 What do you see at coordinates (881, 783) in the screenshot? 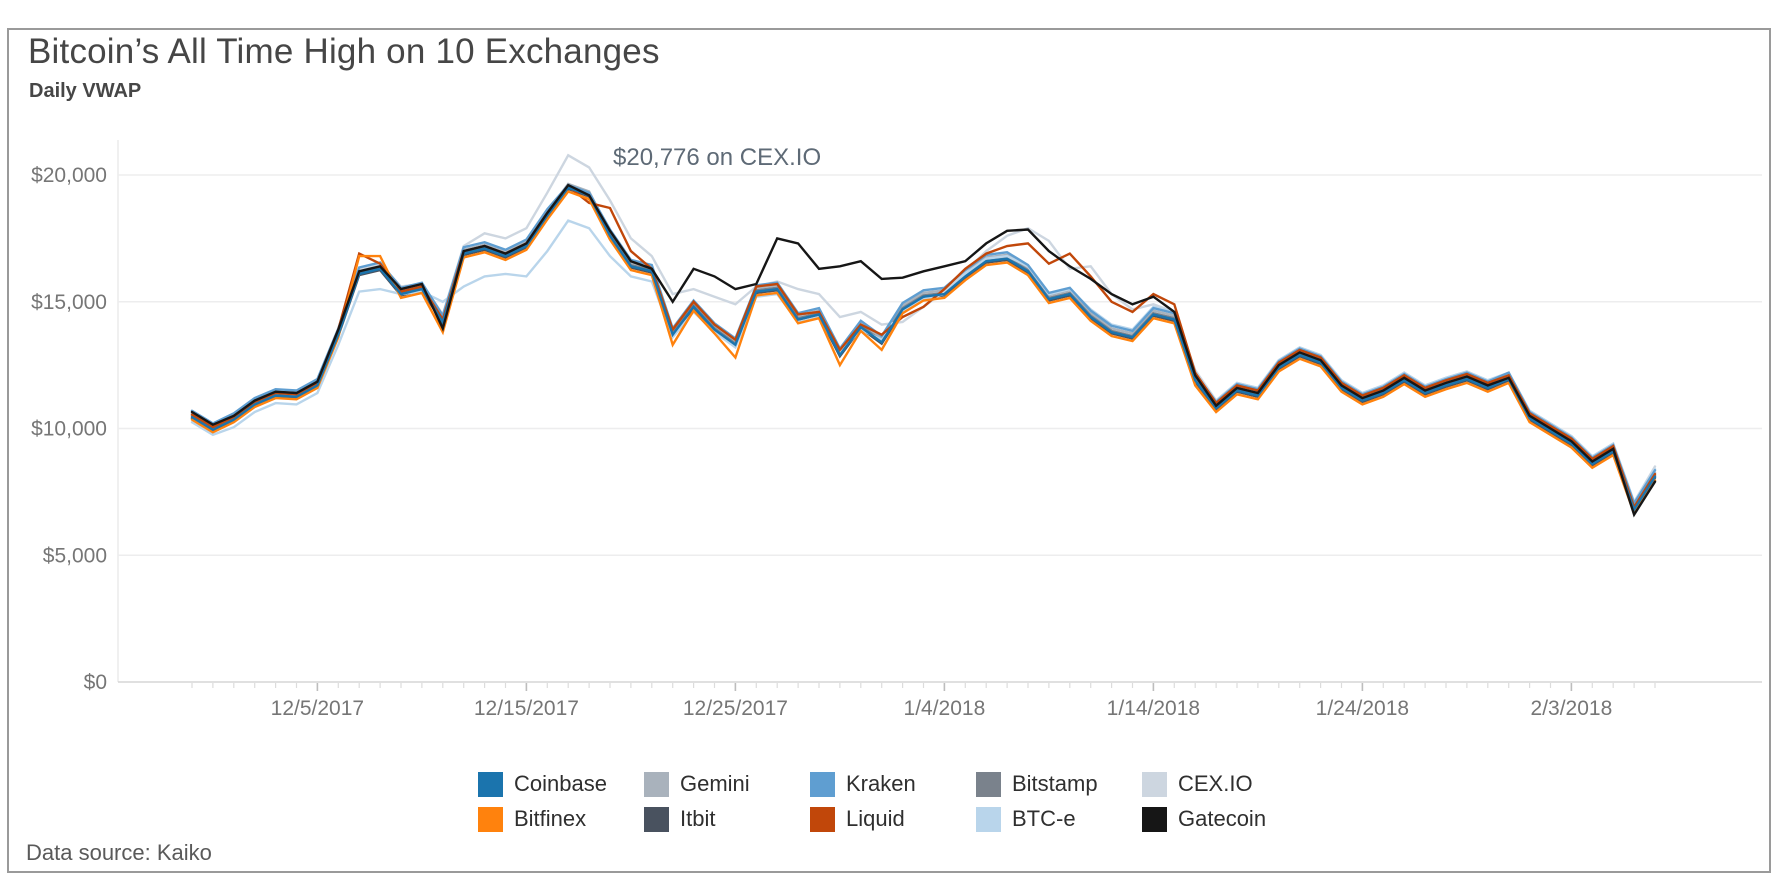
I see `legend-label-kraken: Kraken` at bounding box center [881, 783].